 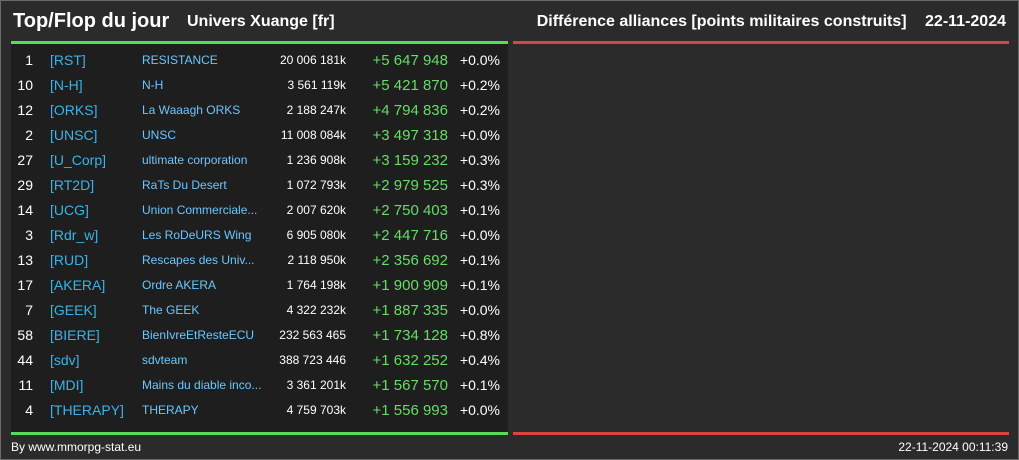 I want to click on points-cell: 11 008 084k, so click(x=313, y=135).